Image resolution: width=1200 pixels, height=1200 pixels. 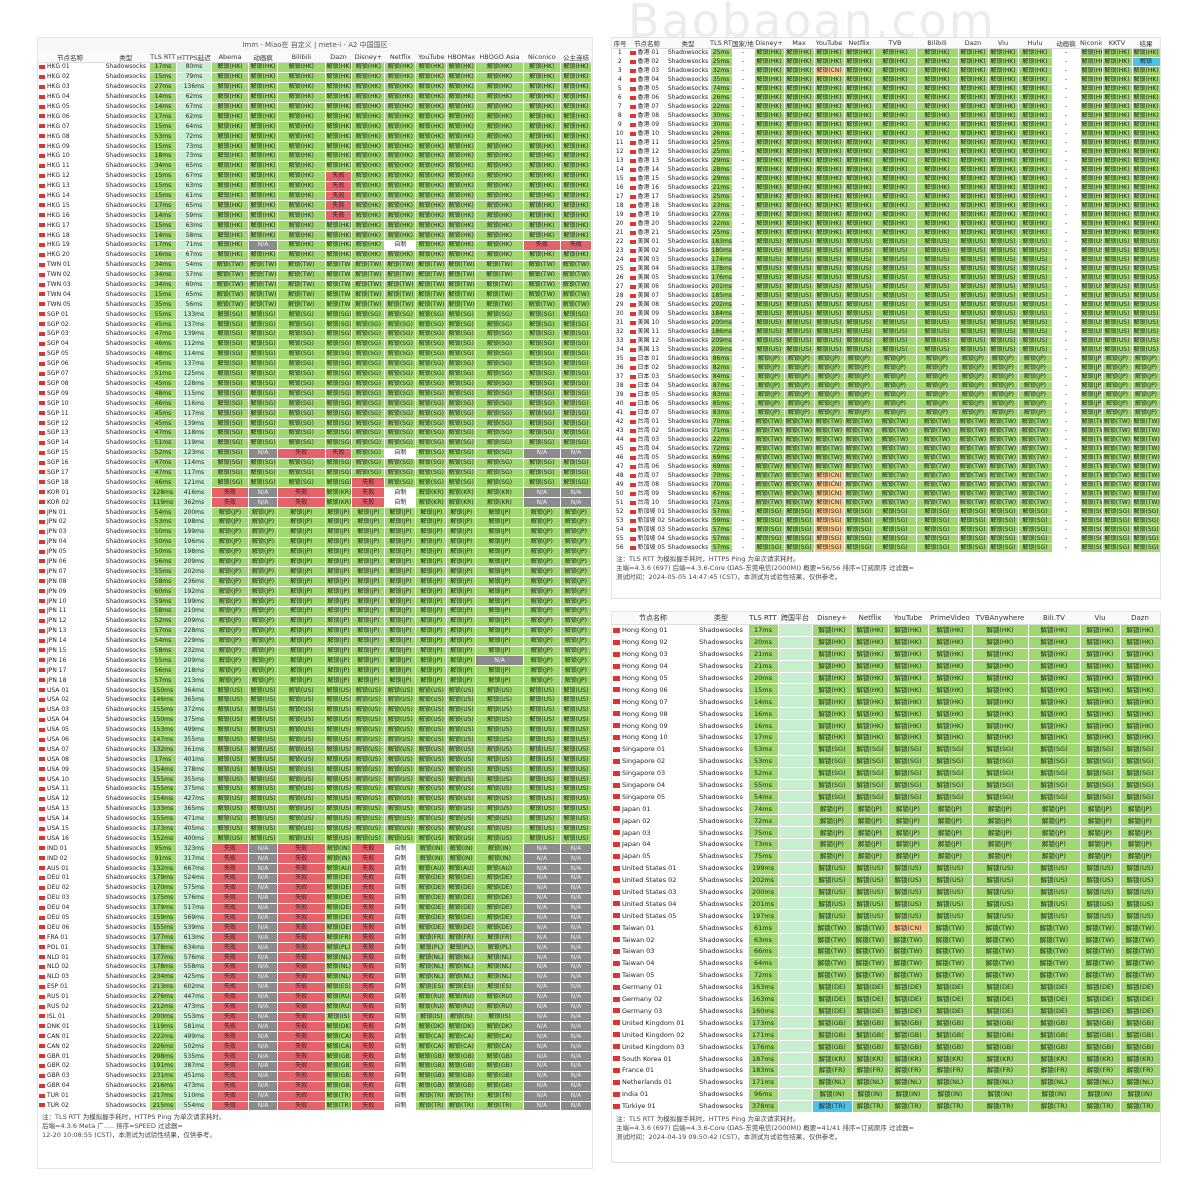 What do you see at coordinates (70, 216) in the screenshot?
I see `node-name-cell: HKG 16` at bounding box center [70, 216].